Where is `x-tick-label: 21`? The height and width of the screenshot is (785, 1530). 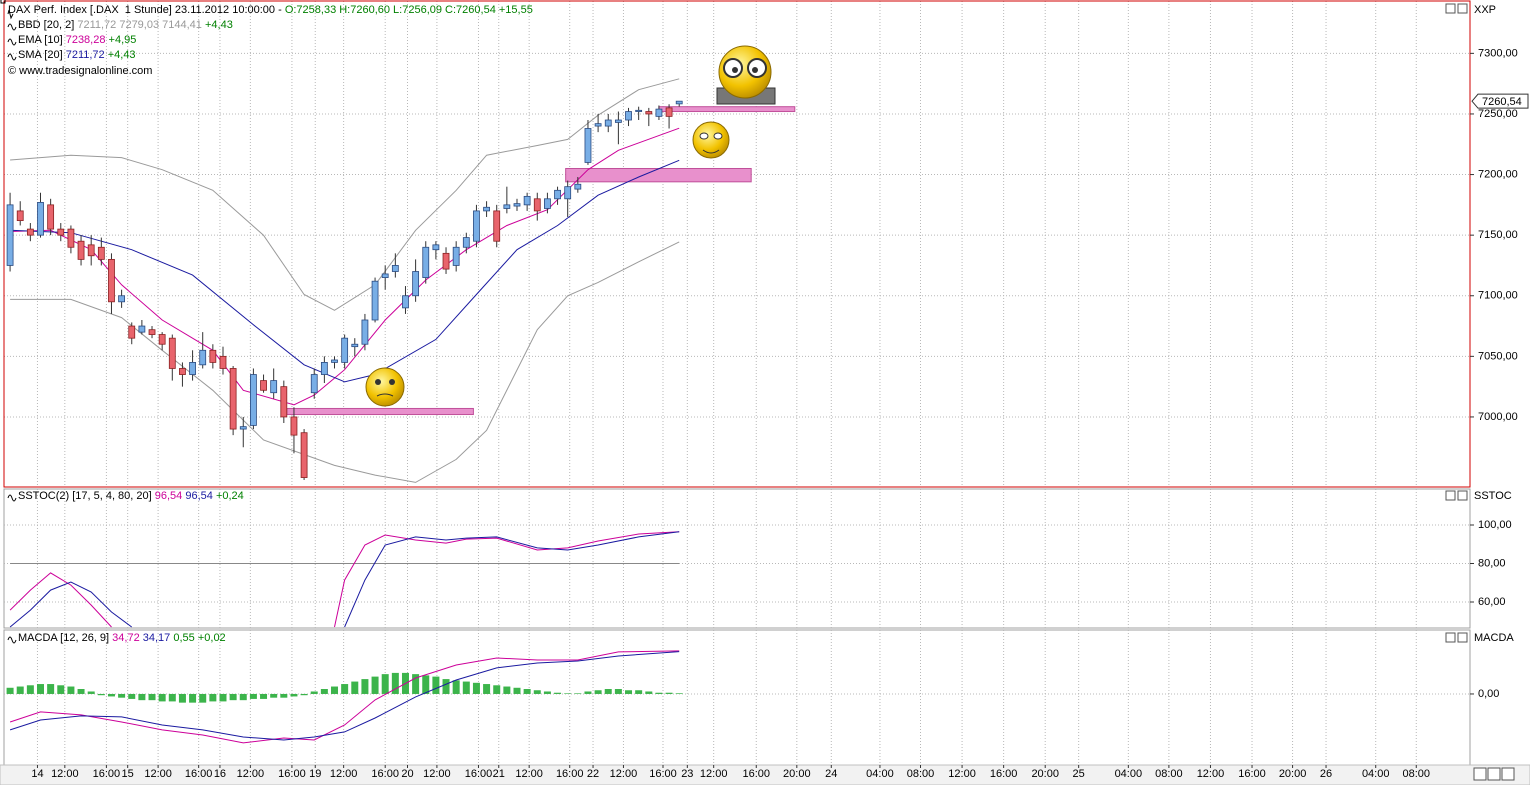
x-tick-label: 21 is located at coordinates (499, 774).